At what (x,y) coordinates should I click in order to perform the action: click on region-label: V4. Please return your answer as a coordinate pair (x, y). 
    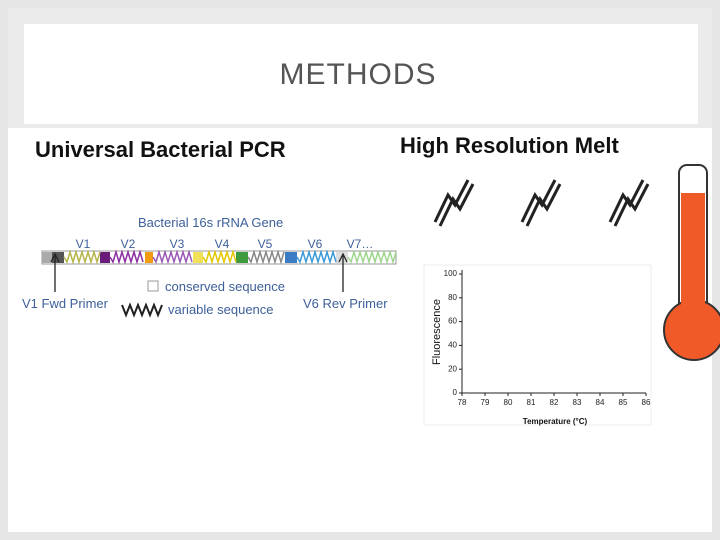
    Looking at the image, I should click on (222, 244).